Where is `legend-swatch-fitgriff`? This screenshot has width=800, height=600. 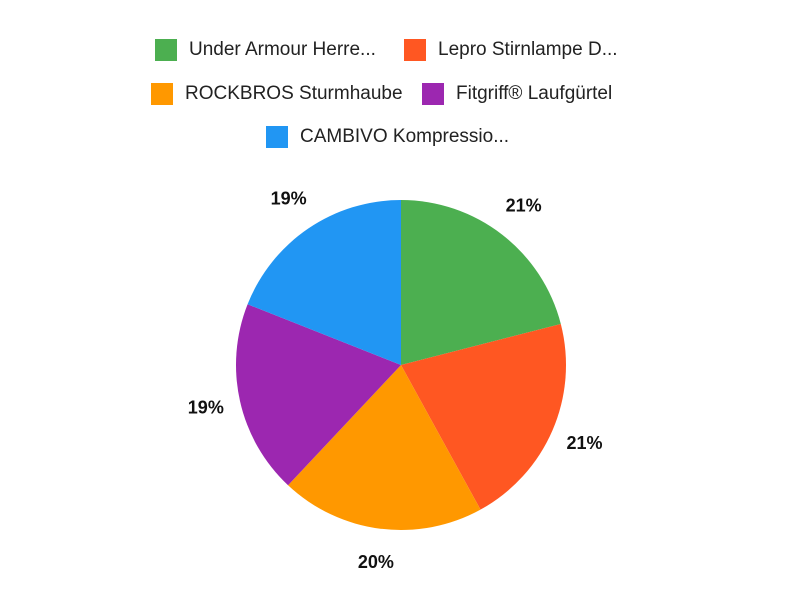
legend-swatch-fitgriff is located at coordinates (433, 94).